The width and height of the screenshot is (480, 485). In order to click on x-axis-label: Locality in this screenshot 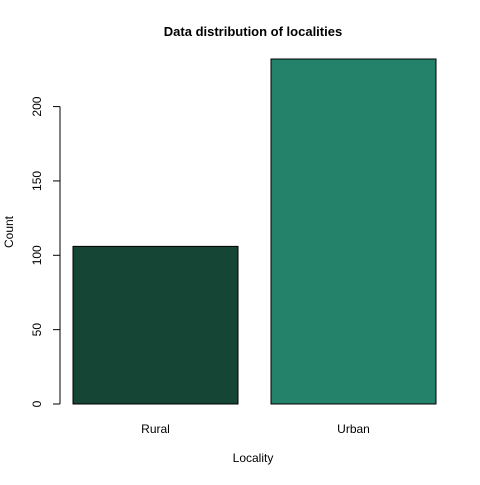, I will do `click(253, 458)`.